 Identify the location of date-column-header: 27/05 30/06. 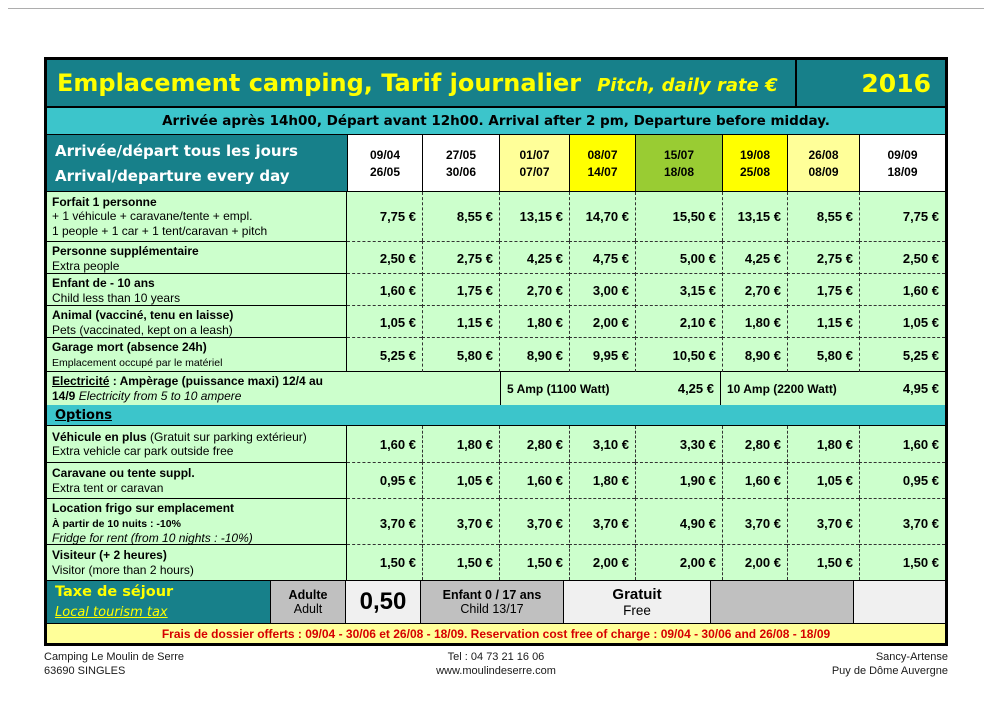
(460, 163).